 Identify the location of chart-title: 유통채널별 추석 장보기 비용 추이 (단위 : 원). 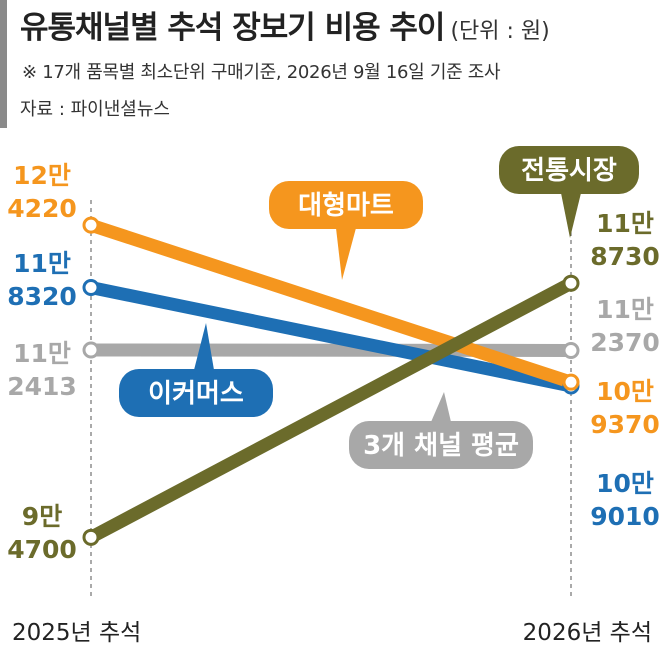
(285, 24).